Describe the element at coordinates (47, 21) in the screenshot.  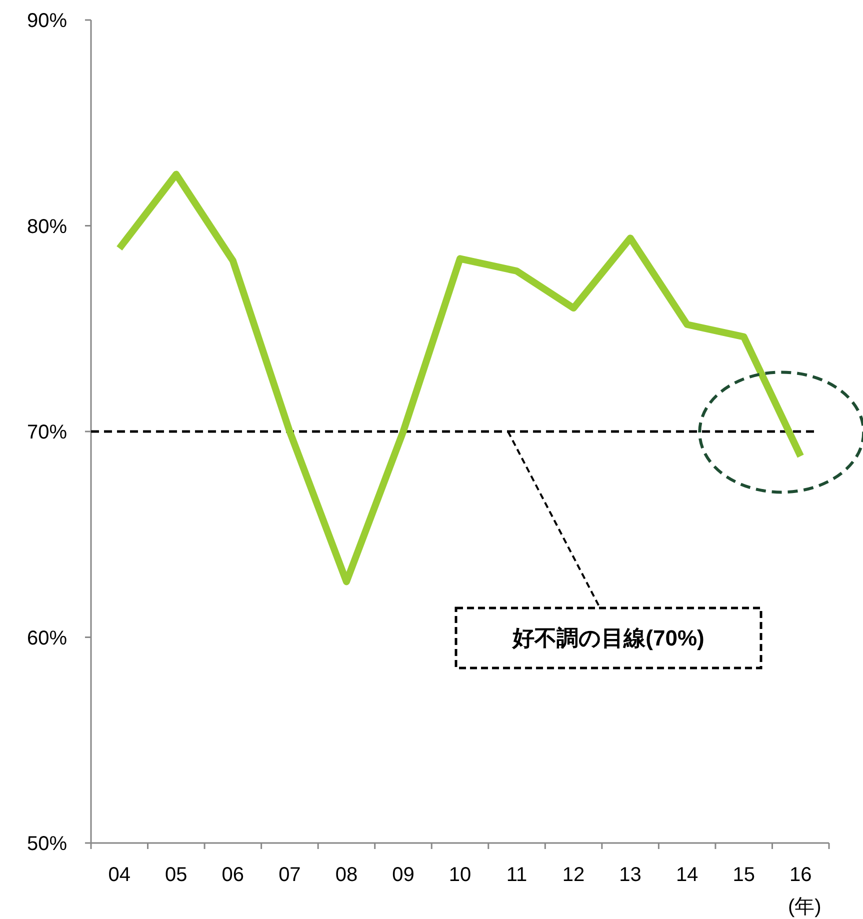
I see `y-tick-label: 90%` at that location.